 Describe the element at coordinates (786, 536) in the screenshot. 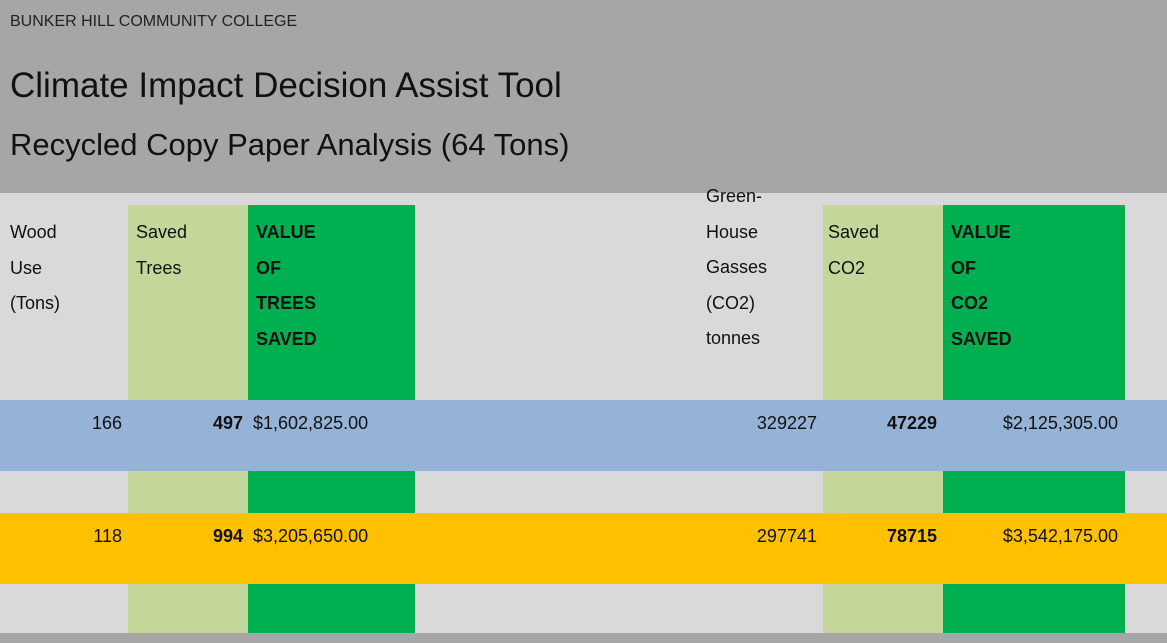

I see `cell: 297741` at that location.